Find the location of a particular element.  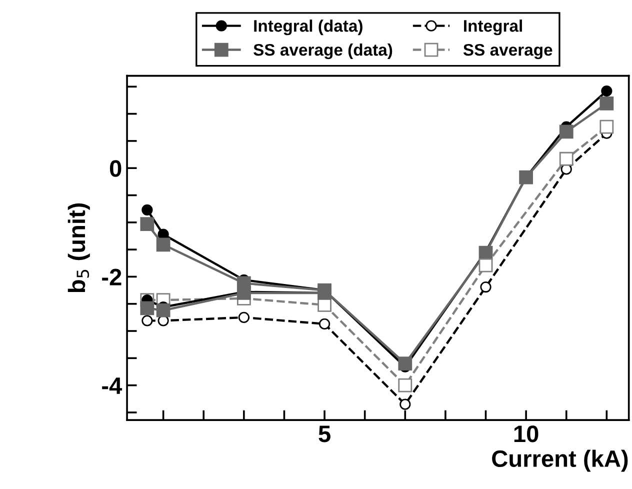

y-axis-title: b$_{5}$ (unit) is located at coordinates (79, 247).